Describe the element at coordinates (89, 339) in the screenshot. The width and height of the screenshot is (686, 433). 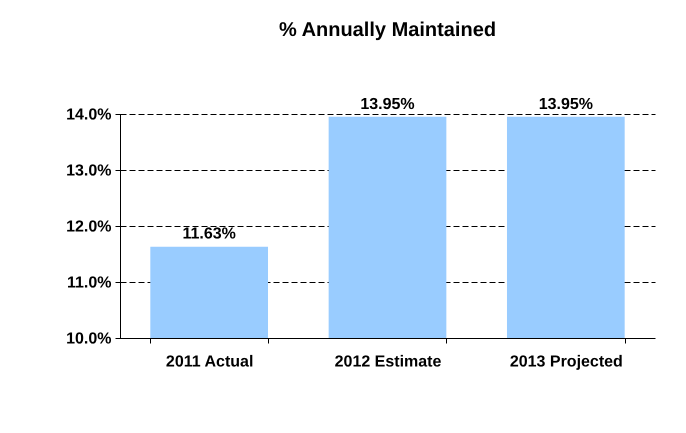
I see `y-tick-label: 10.0%` at that location.